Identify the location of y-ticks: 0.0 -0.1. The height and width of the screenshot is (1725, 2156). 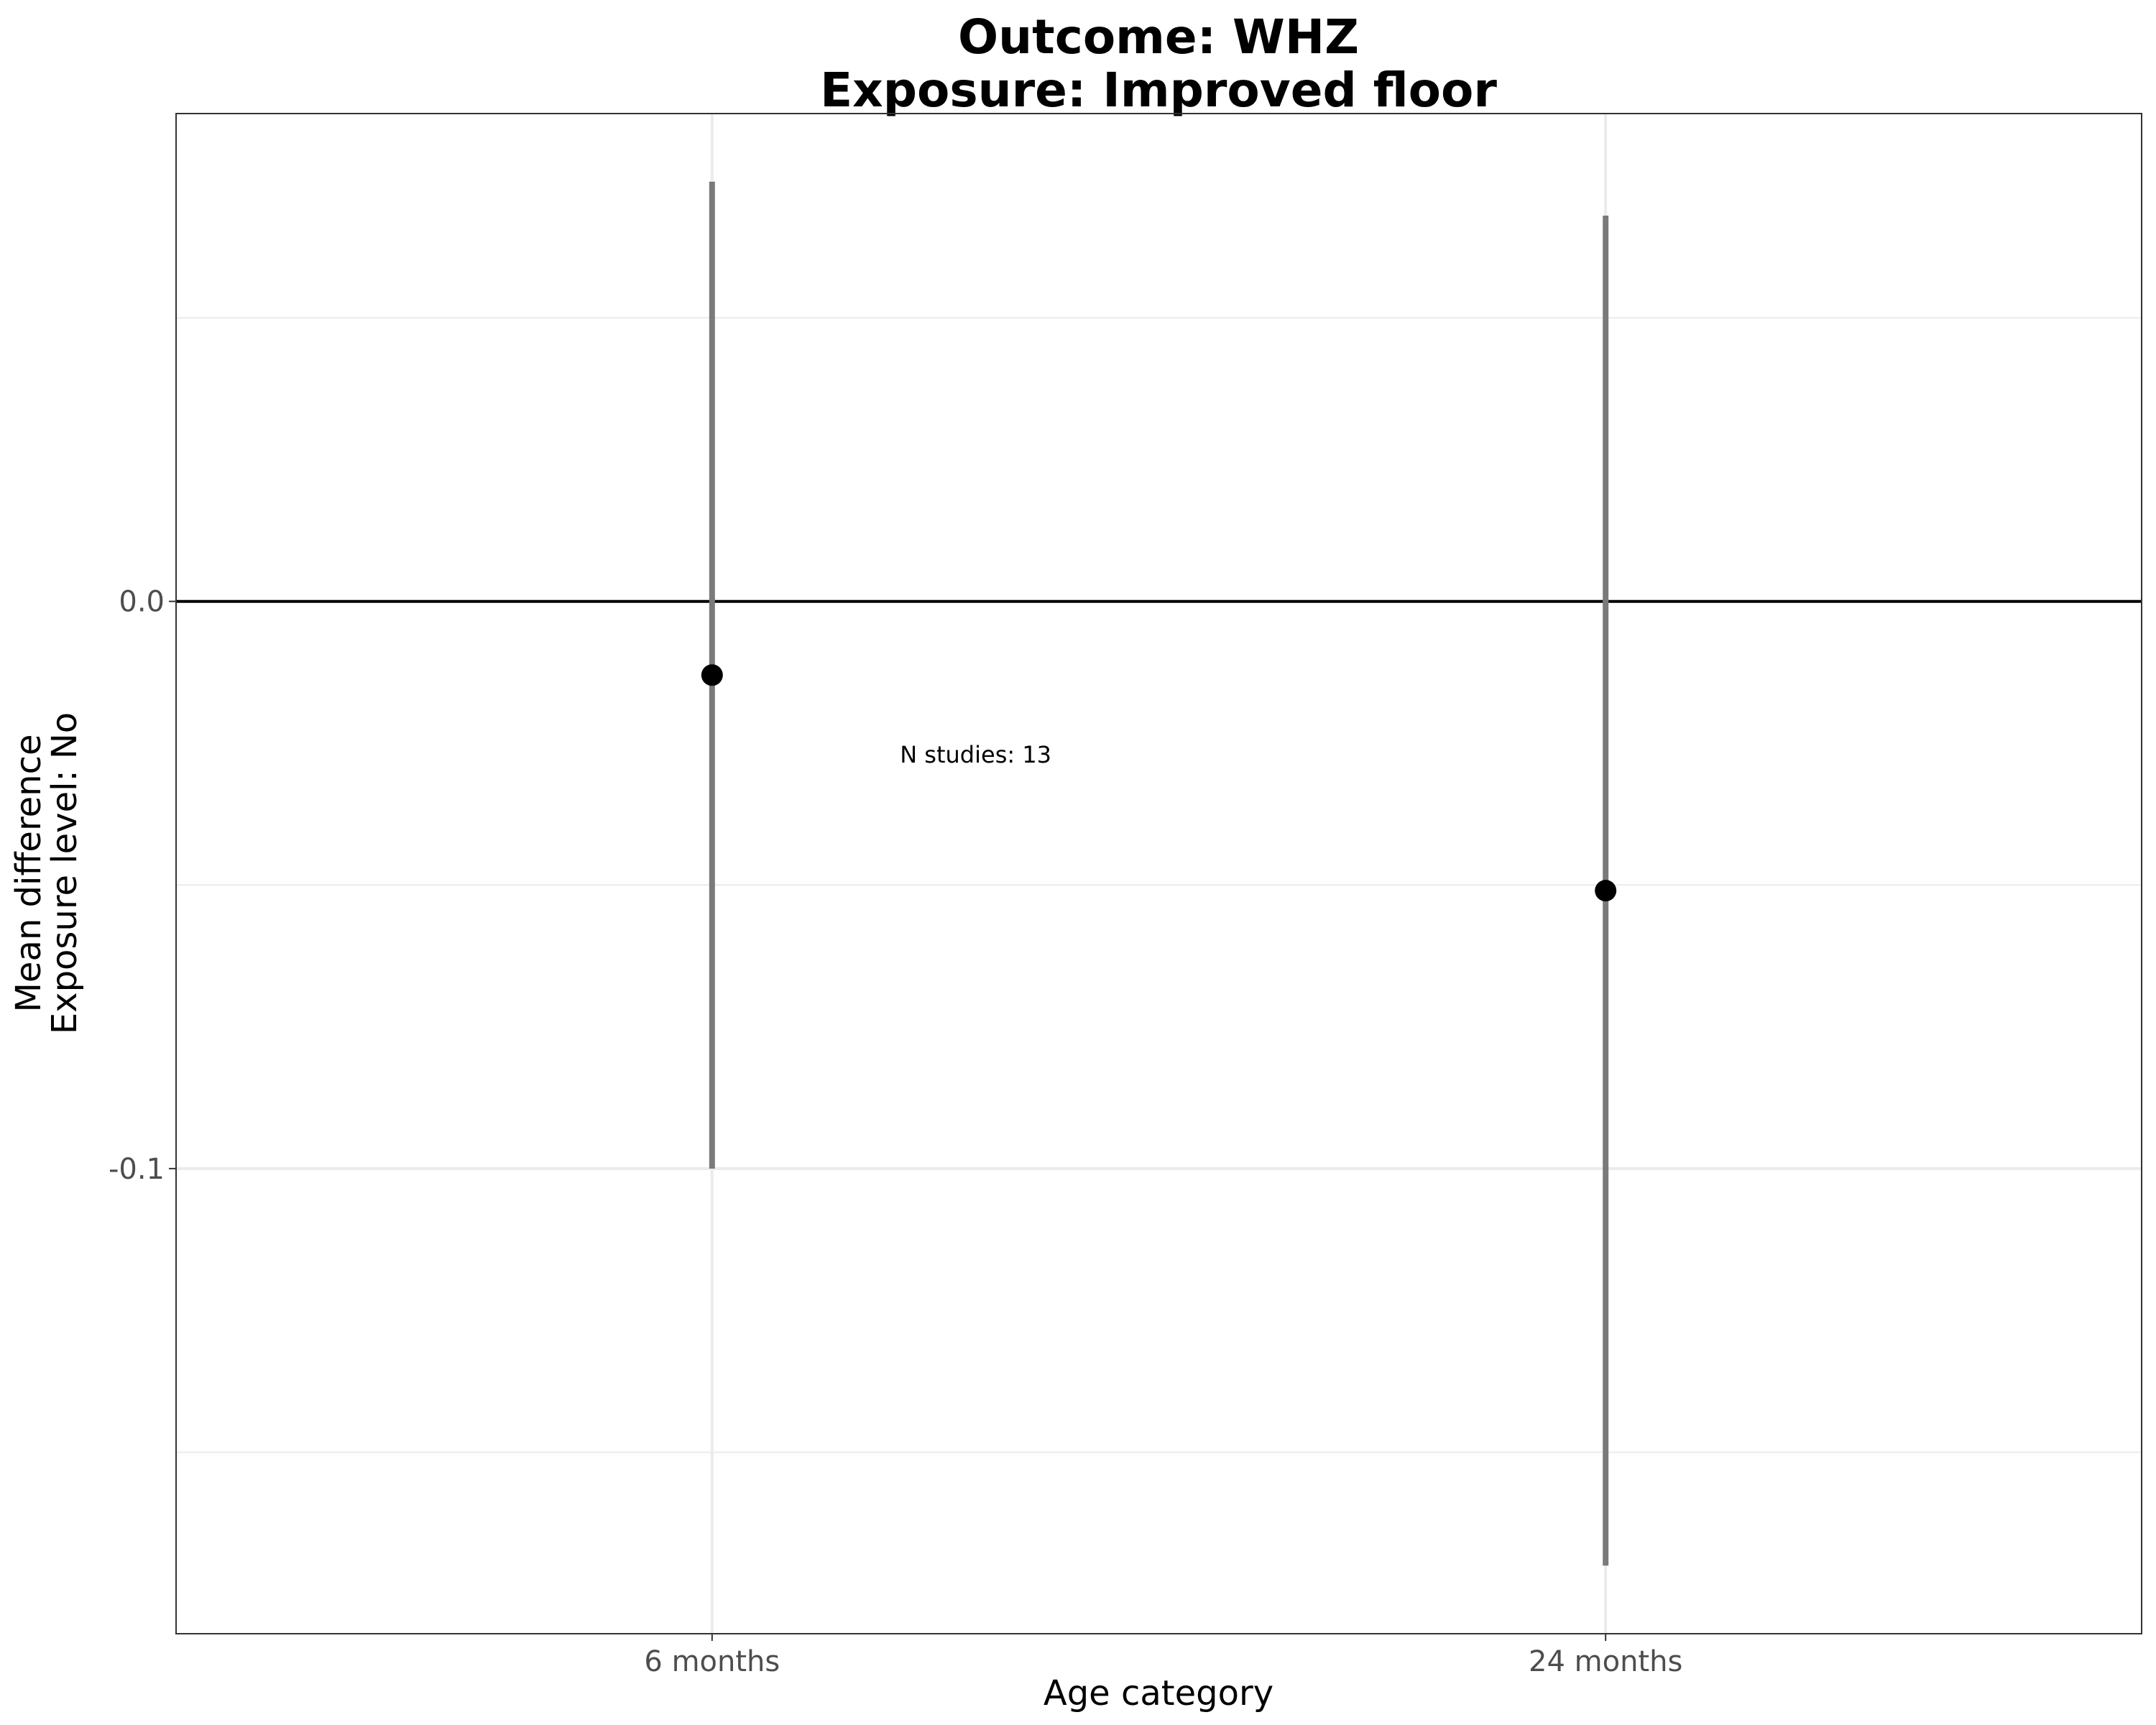
(142, 886).